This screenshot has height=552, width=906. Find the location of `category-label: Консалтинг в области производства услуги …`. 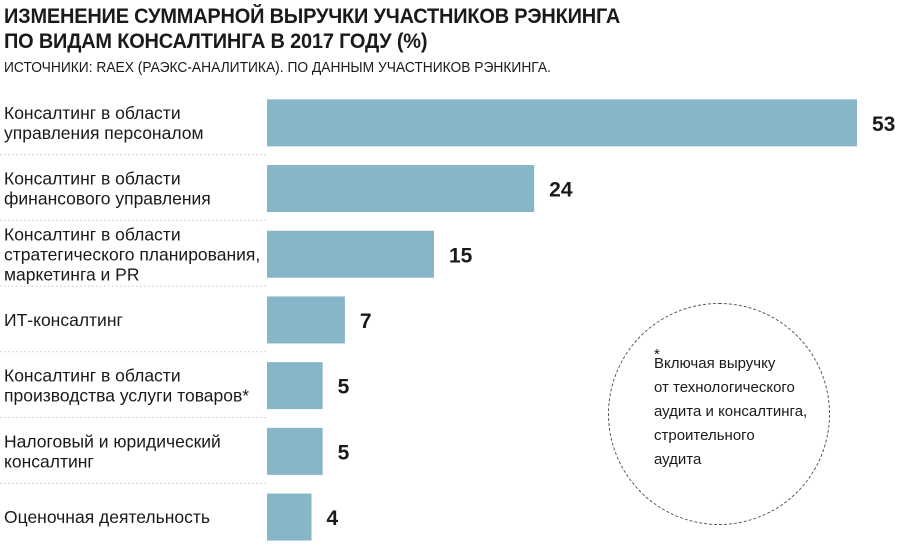

category-label: Консалтинг в области производства услуги … is located at coordinates (126, 386).